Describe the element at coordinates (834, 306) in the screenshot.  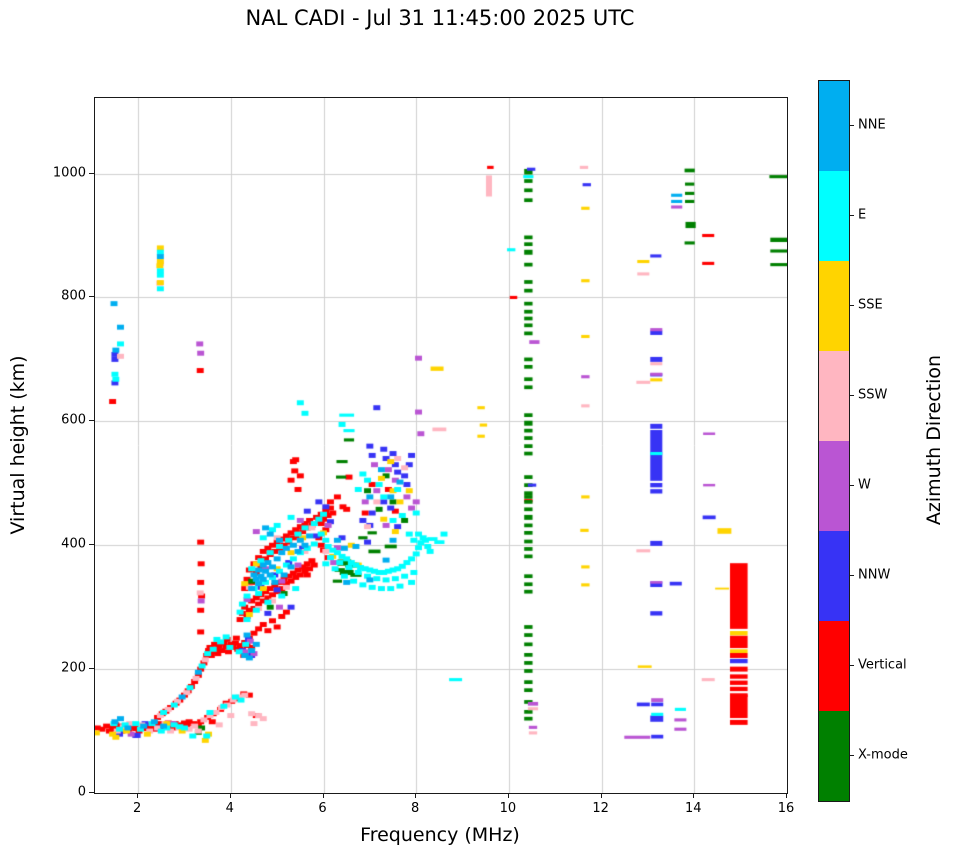
I see `colorbar-segment-sse` at that location.